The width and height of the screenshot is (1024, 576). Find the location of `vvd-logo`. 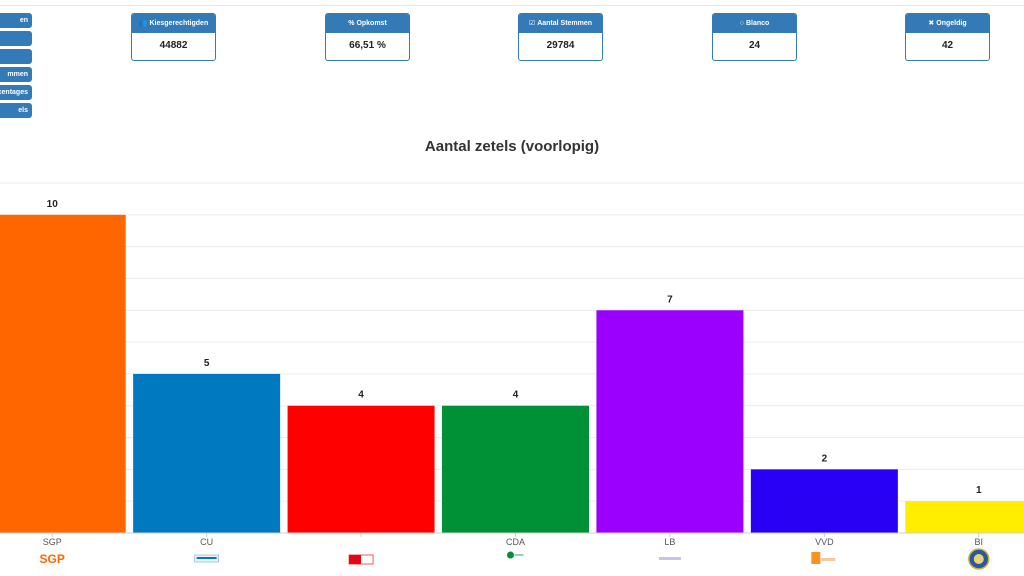

vvd-logo is located at coordinates (823, 558).